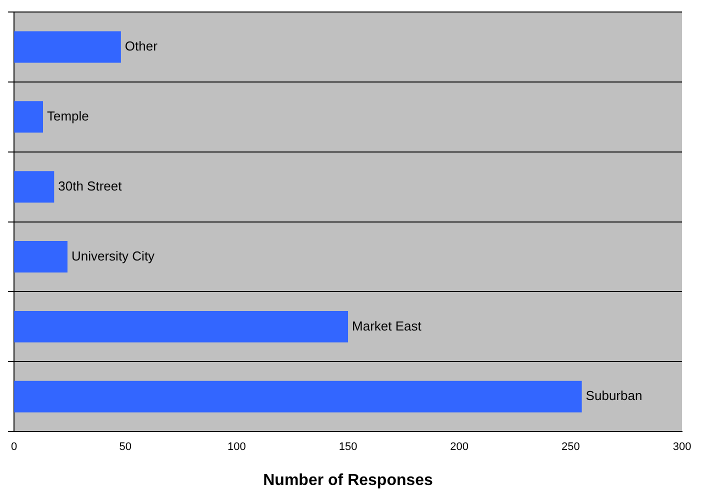 This screenshot has width=706, height=502. I want to click on y-tick-label: Temple, so click(68, 116).